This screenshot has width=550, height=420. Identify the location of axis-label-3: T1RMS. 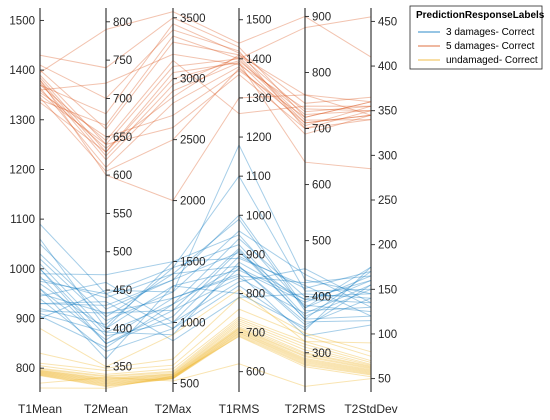
(239, 409).